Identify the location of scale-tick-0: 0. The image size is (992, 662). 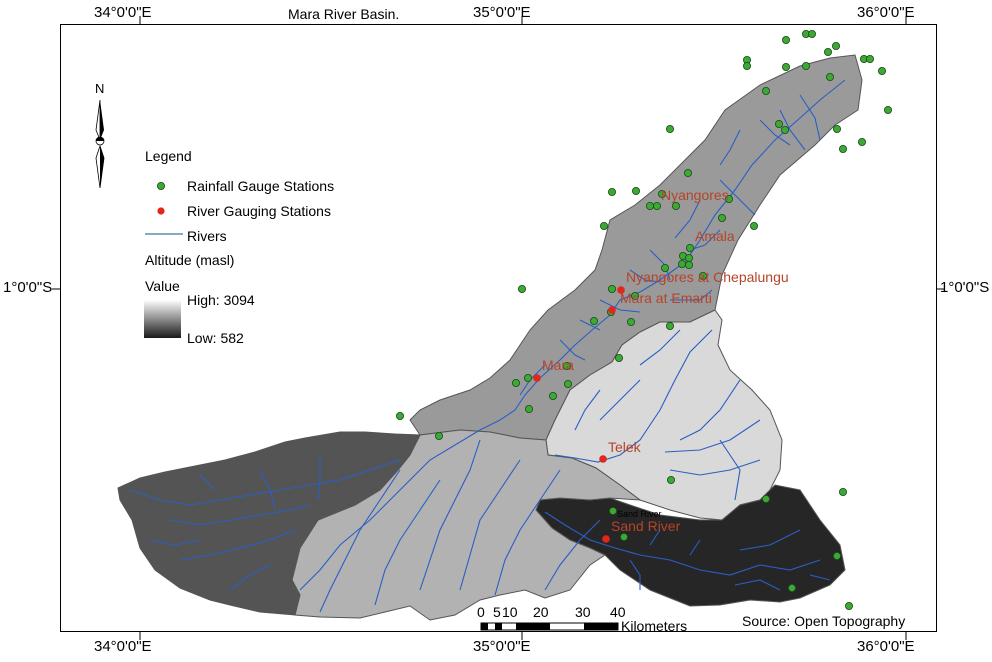
(481, 612).